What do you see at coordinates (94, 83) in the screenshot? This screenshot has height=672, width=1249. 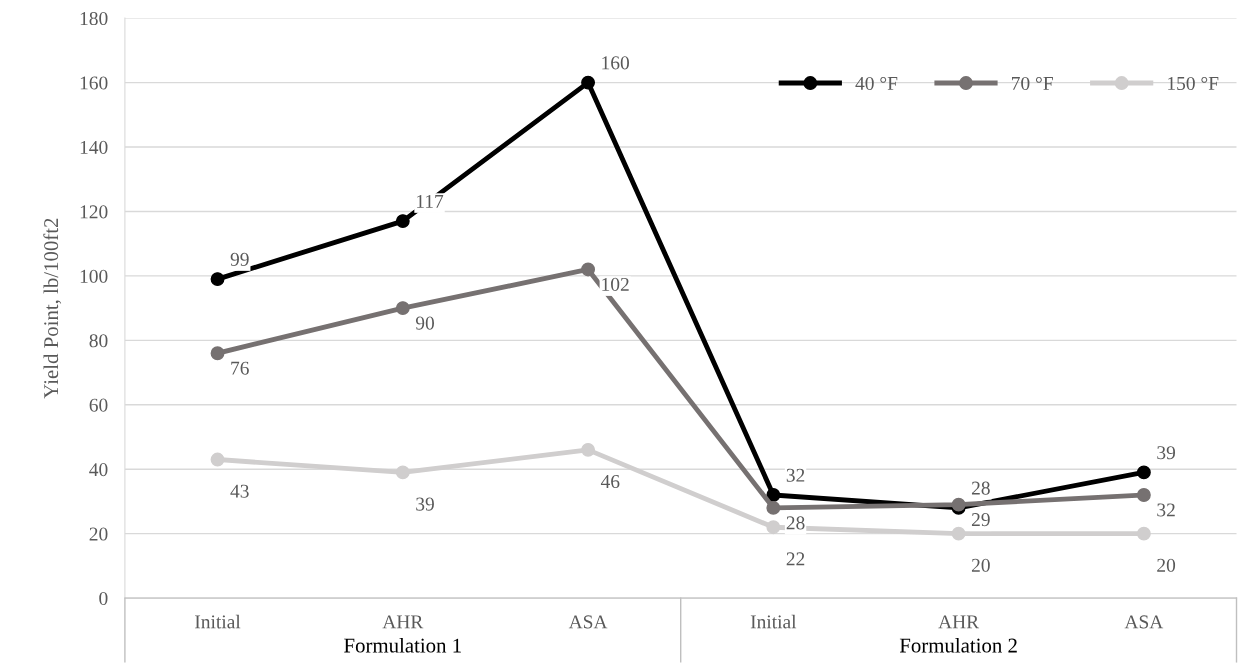 I see `y-tick-label: 160` at bounding box center [94, 83].